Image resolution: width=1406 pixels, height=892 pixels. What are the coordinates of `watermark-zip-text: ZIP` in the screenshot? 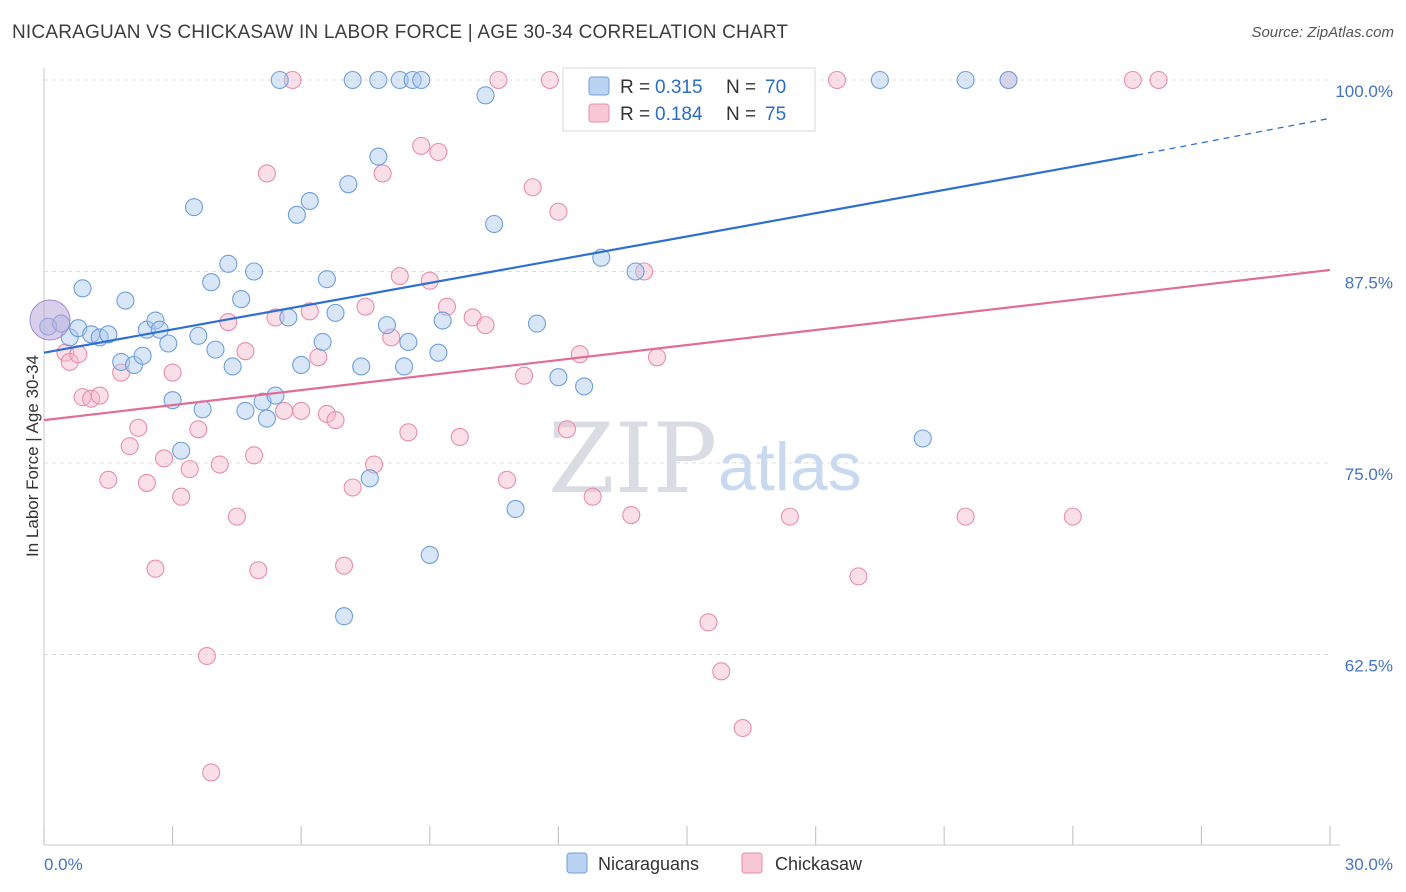 It's located at (632, 459).